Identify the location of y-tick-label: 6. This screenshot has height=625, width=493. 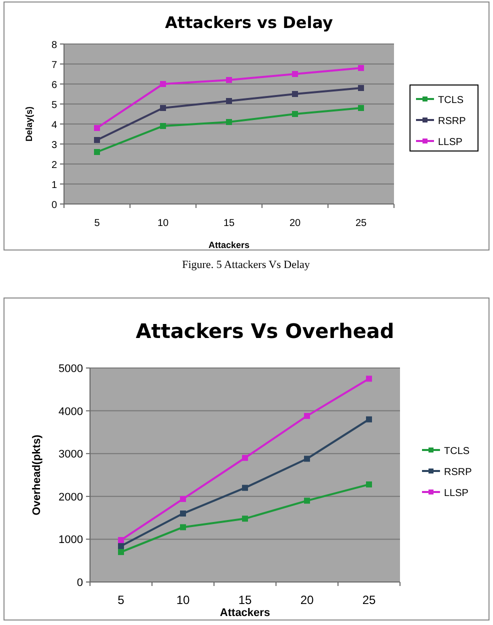
(54, 85).